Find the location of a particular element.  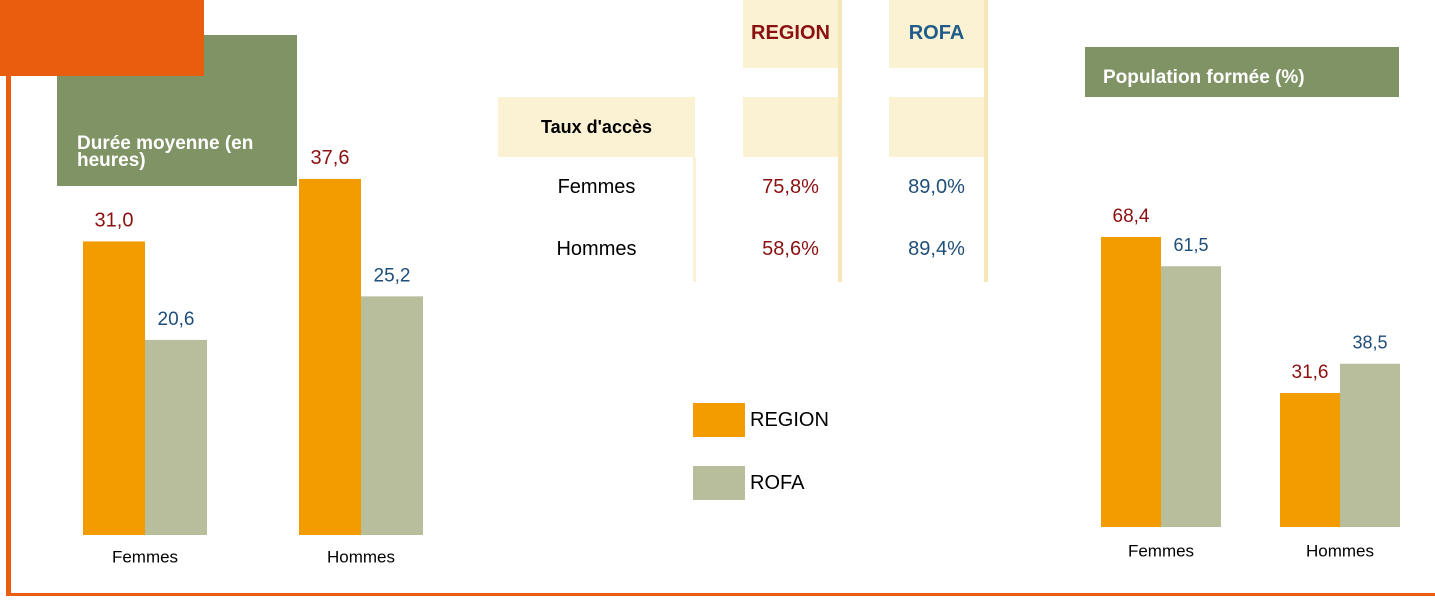

table-row-header-cell is located at coordinates (596, 127).